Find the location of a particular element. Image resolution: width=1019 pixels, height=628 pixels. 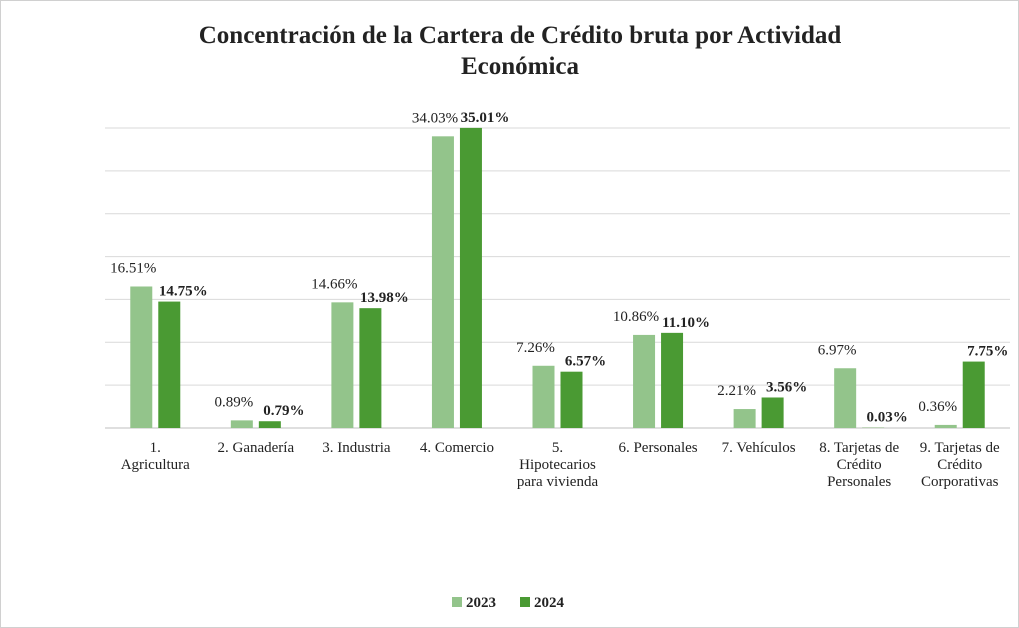

data-label: 0.03% is located at coordinates (887, 418).